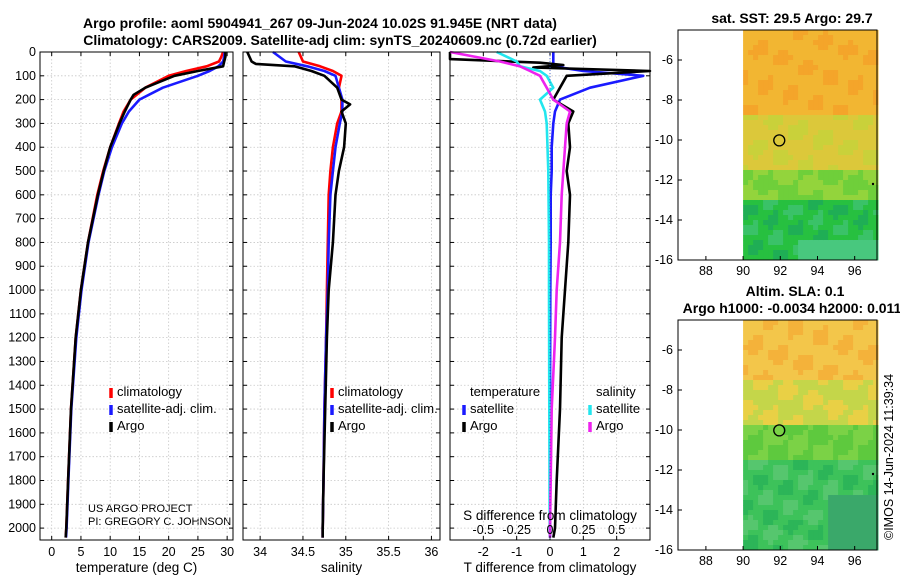 The image size is (900, 580). Describe the element at coordinates (818, 271) in the screenshot. I see `map-x-tick-label: 94` at that location.